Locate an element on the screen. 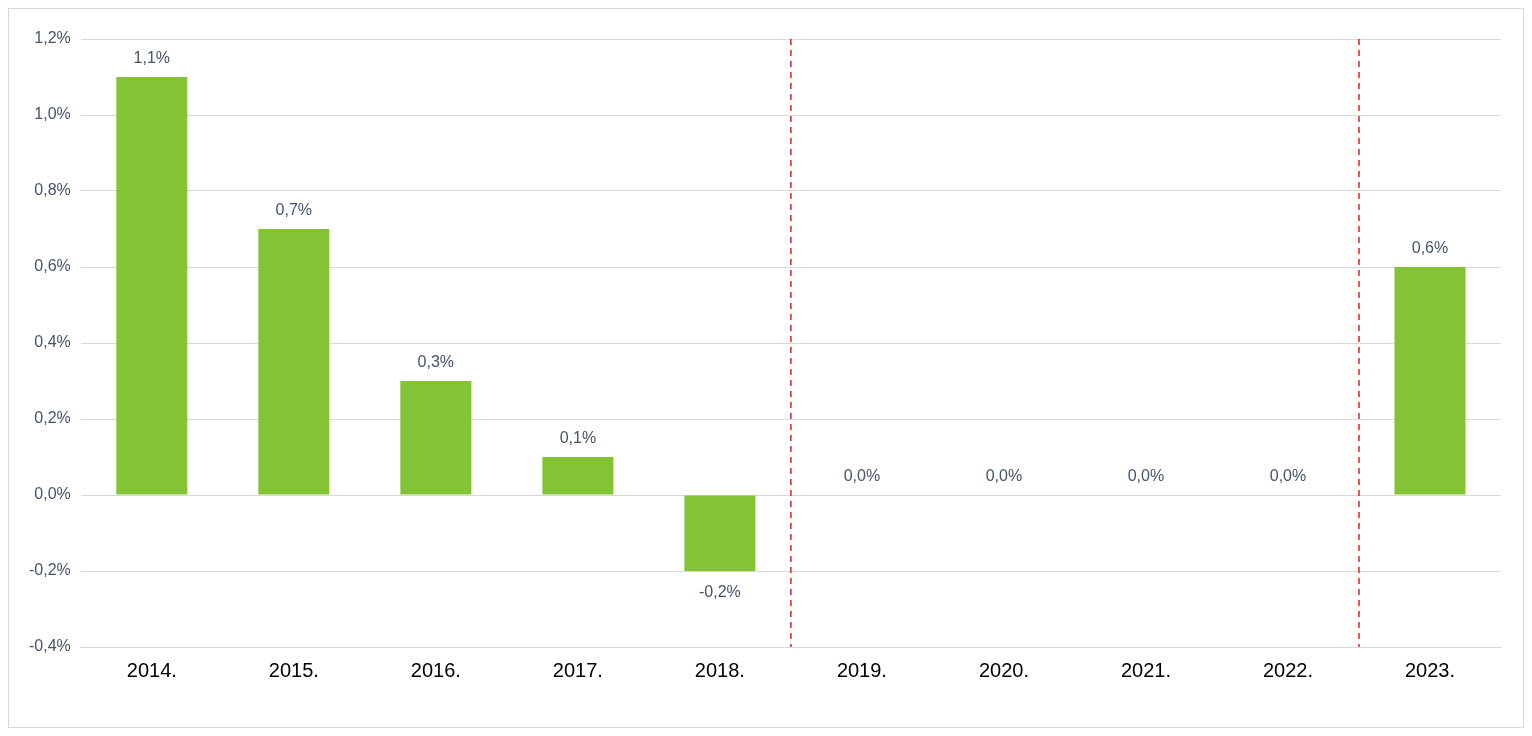  y-tick-label: 1,0% is located at coordinates (52, 114).